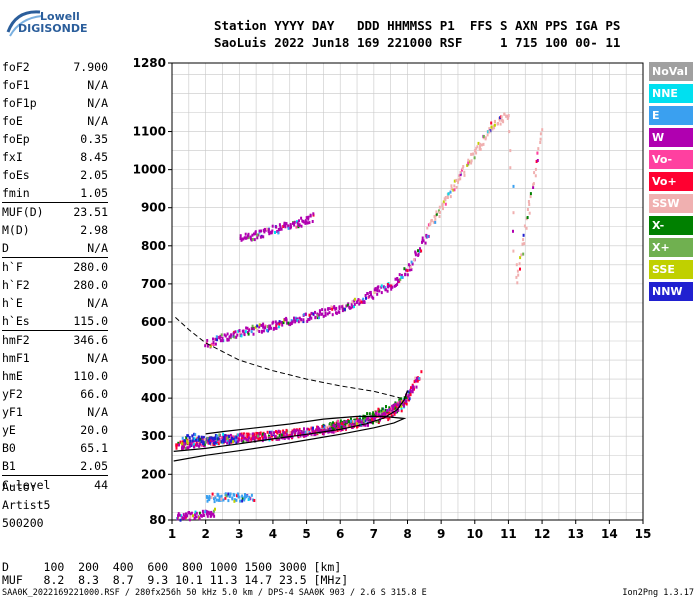  Describe the element at coordinates (55, 67) in the screenshot. I see `param-row: foF2 7.900` at that location.